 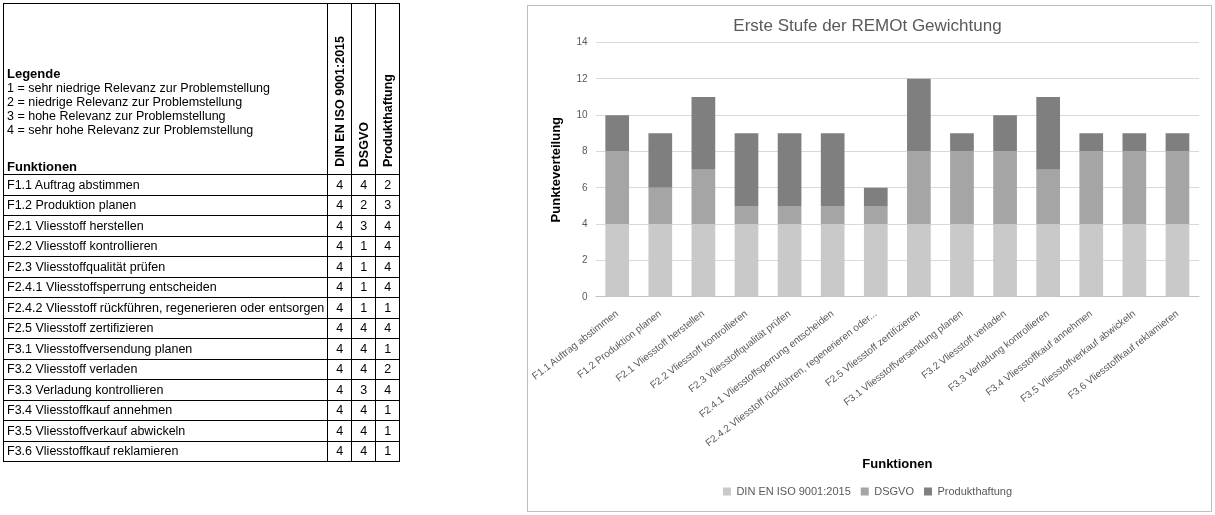 I want to click on y-tick-label: 12, so click(x=582, y=78).